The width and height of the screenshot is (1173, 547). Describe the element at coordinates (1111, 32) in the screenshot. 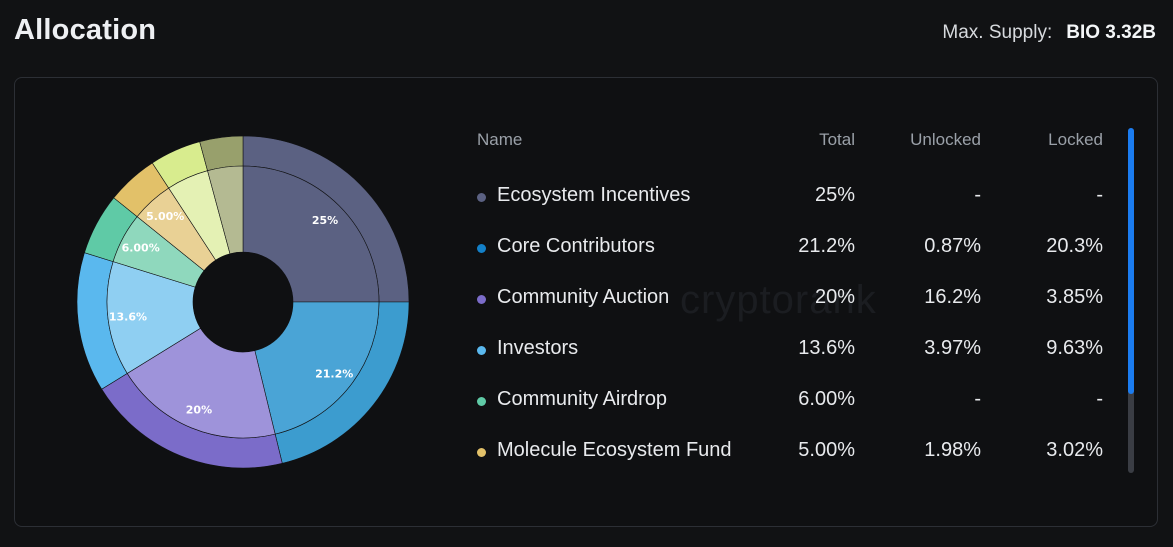

I see `max-supply-value: BIO 3.32B` at that location.